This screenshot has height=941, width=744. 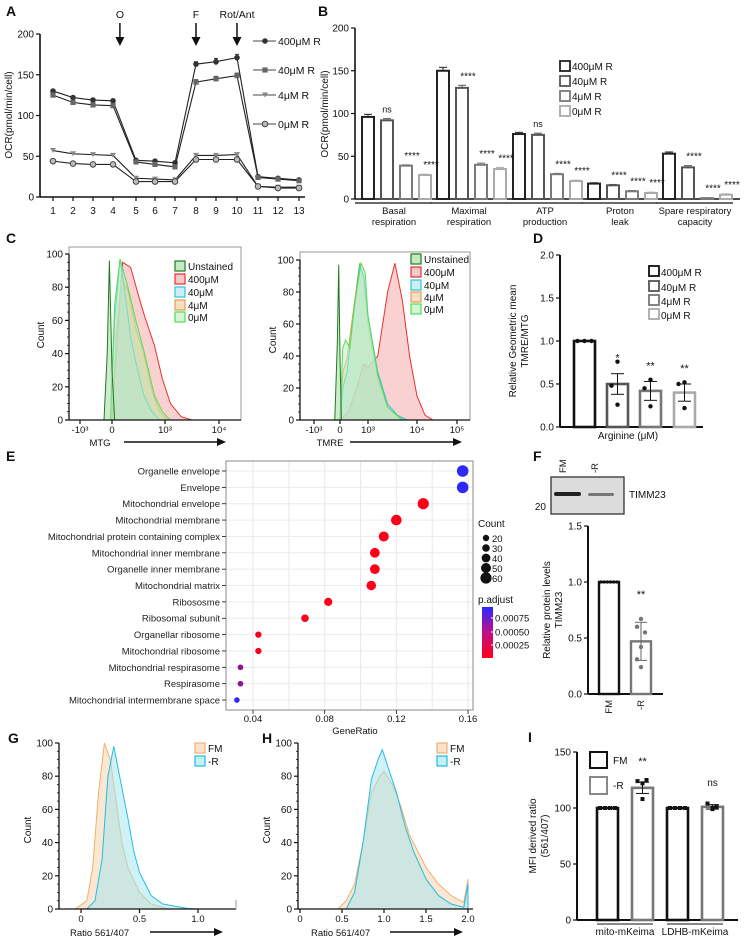 What do you see at coordinates (198, 306) in the screenshot?
I see `legend-label: 4μM` at bounding box center [198, 306].